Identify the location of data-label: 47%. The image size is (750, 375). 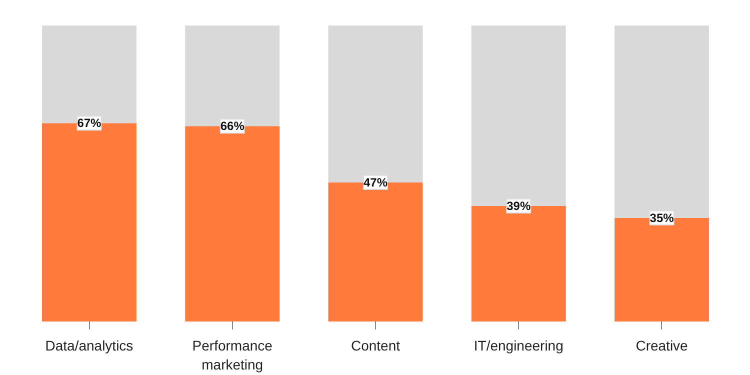
(375, 182).